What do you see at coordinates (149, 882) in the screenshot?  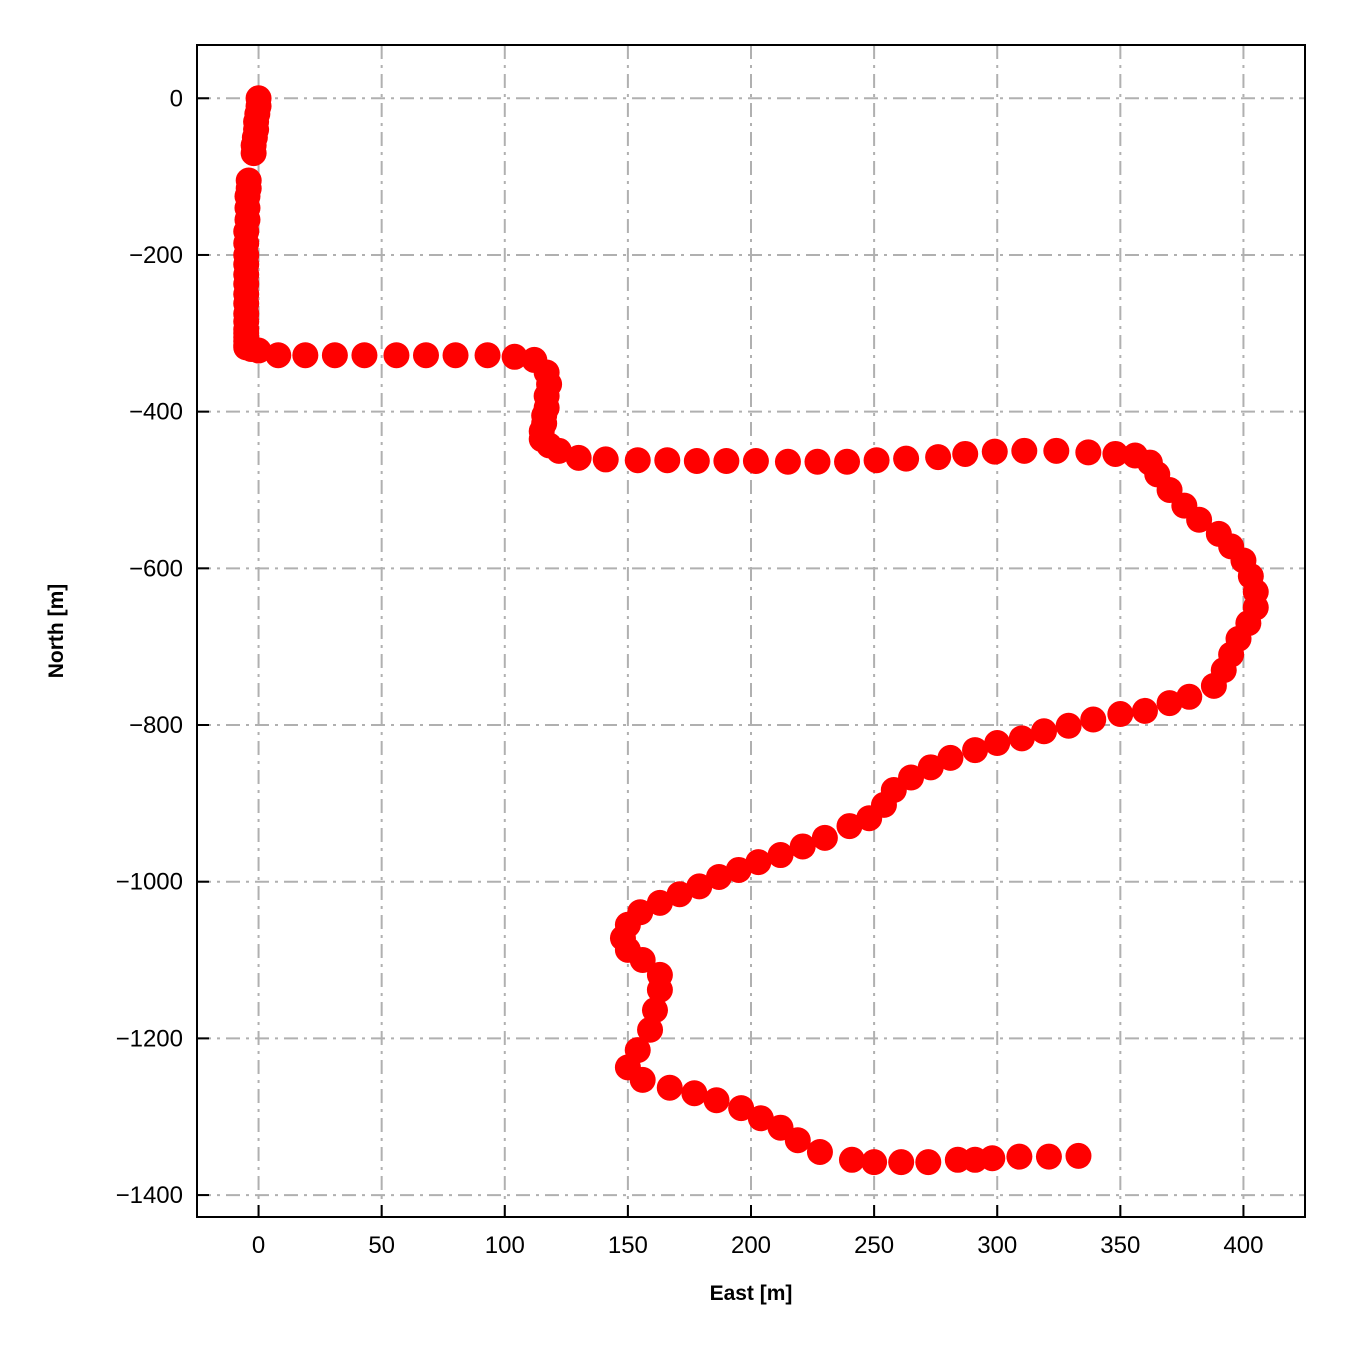 I see `y-tick-label: −1000` at bounding box center [149, 882].